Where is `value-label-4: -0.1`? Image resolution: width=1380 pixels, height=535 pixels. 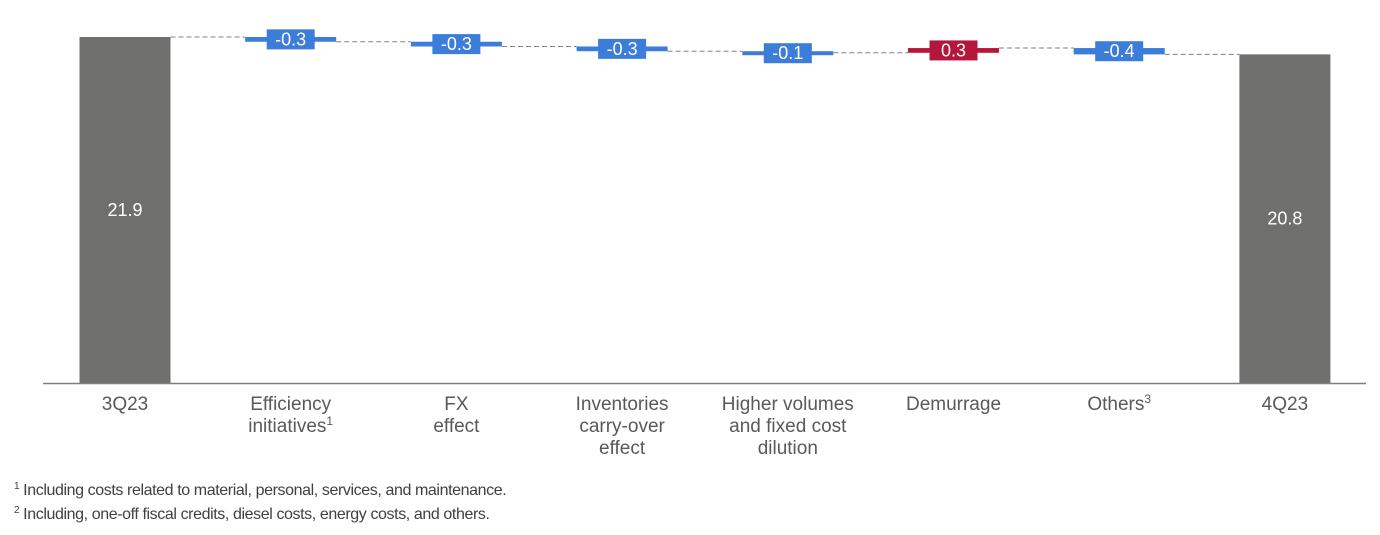
value-label-4: -0.1 is located at coordinates (787, 53).